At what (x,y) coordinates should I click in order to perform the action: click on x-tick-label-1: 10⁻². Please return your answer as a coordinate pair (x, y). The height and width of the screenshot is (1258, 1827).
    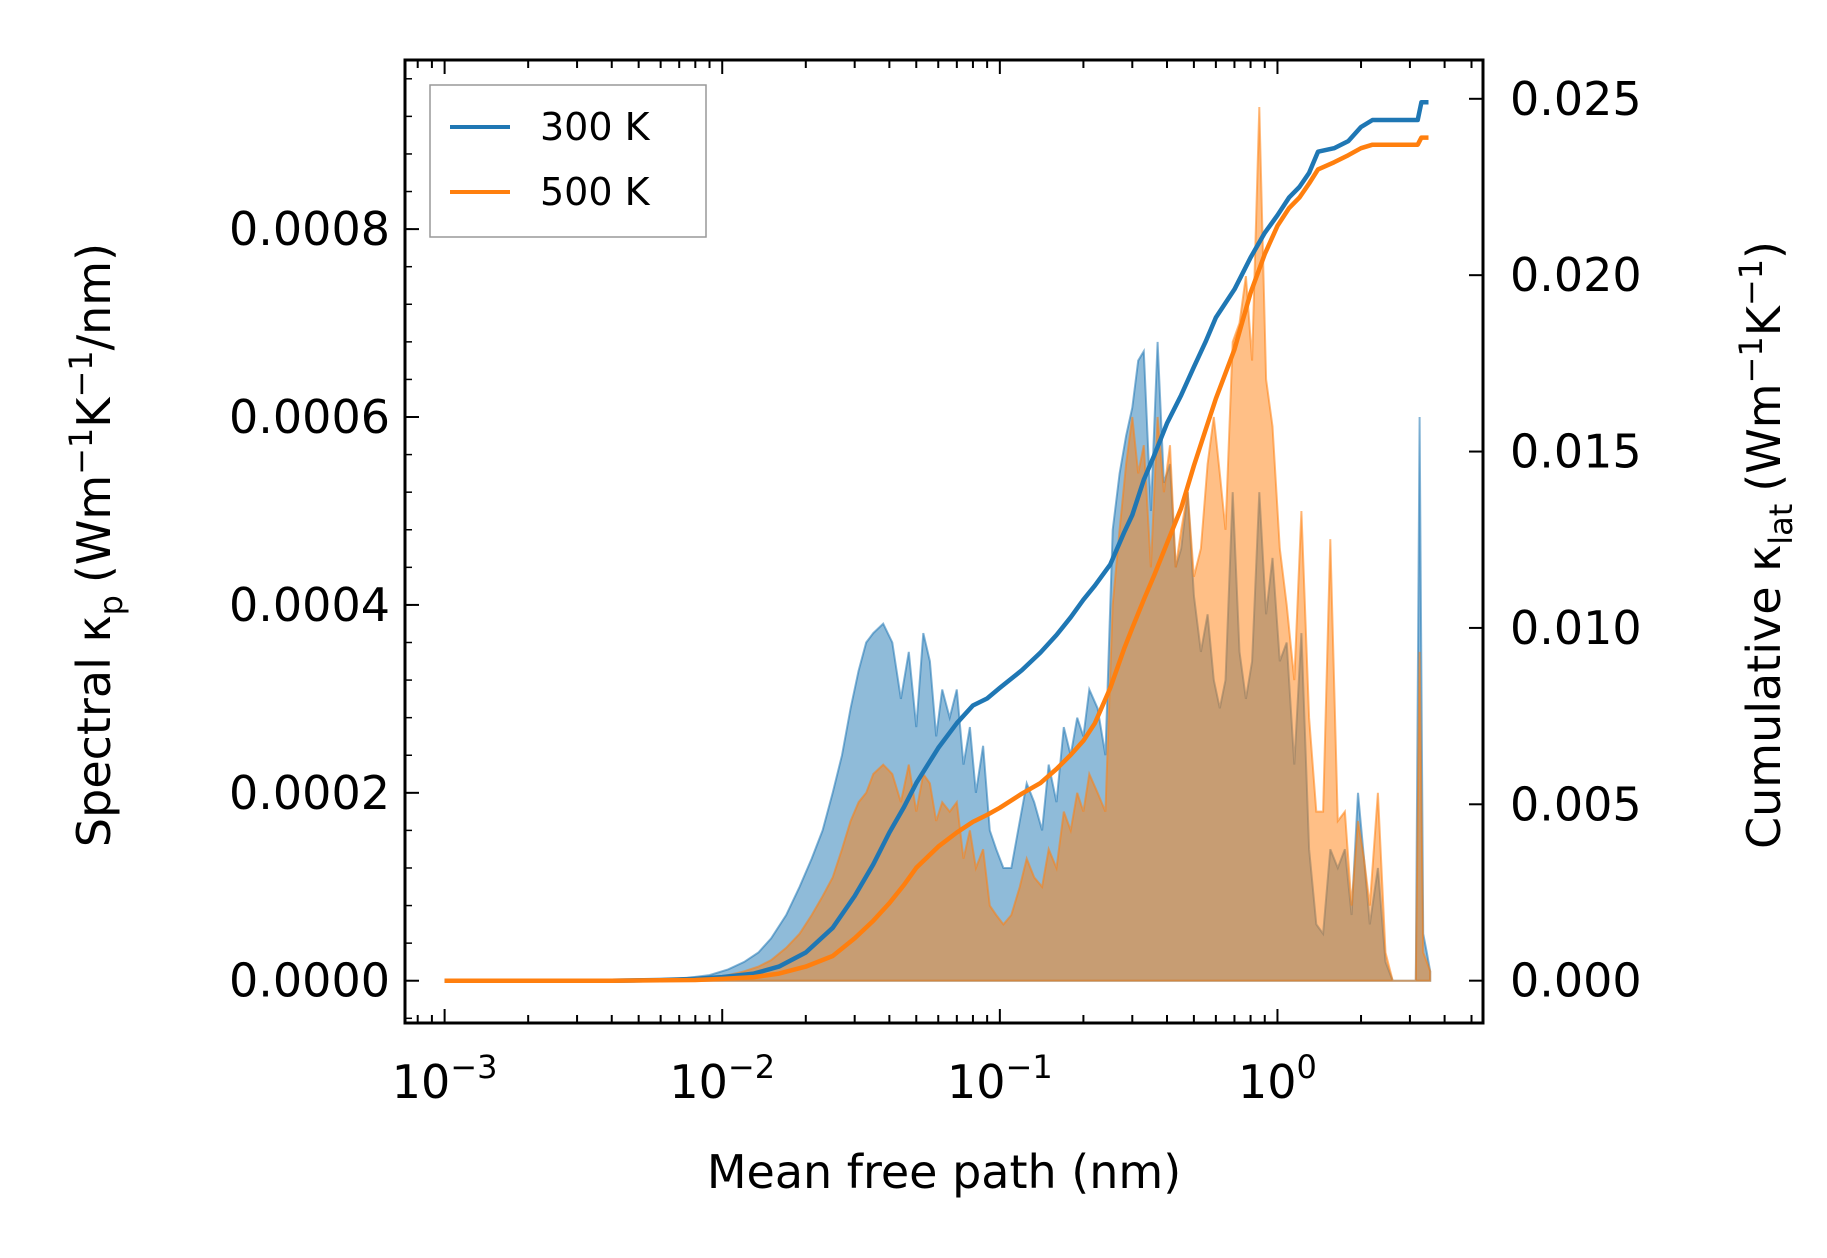
    Looking at the image, I should click on (722, 1078).